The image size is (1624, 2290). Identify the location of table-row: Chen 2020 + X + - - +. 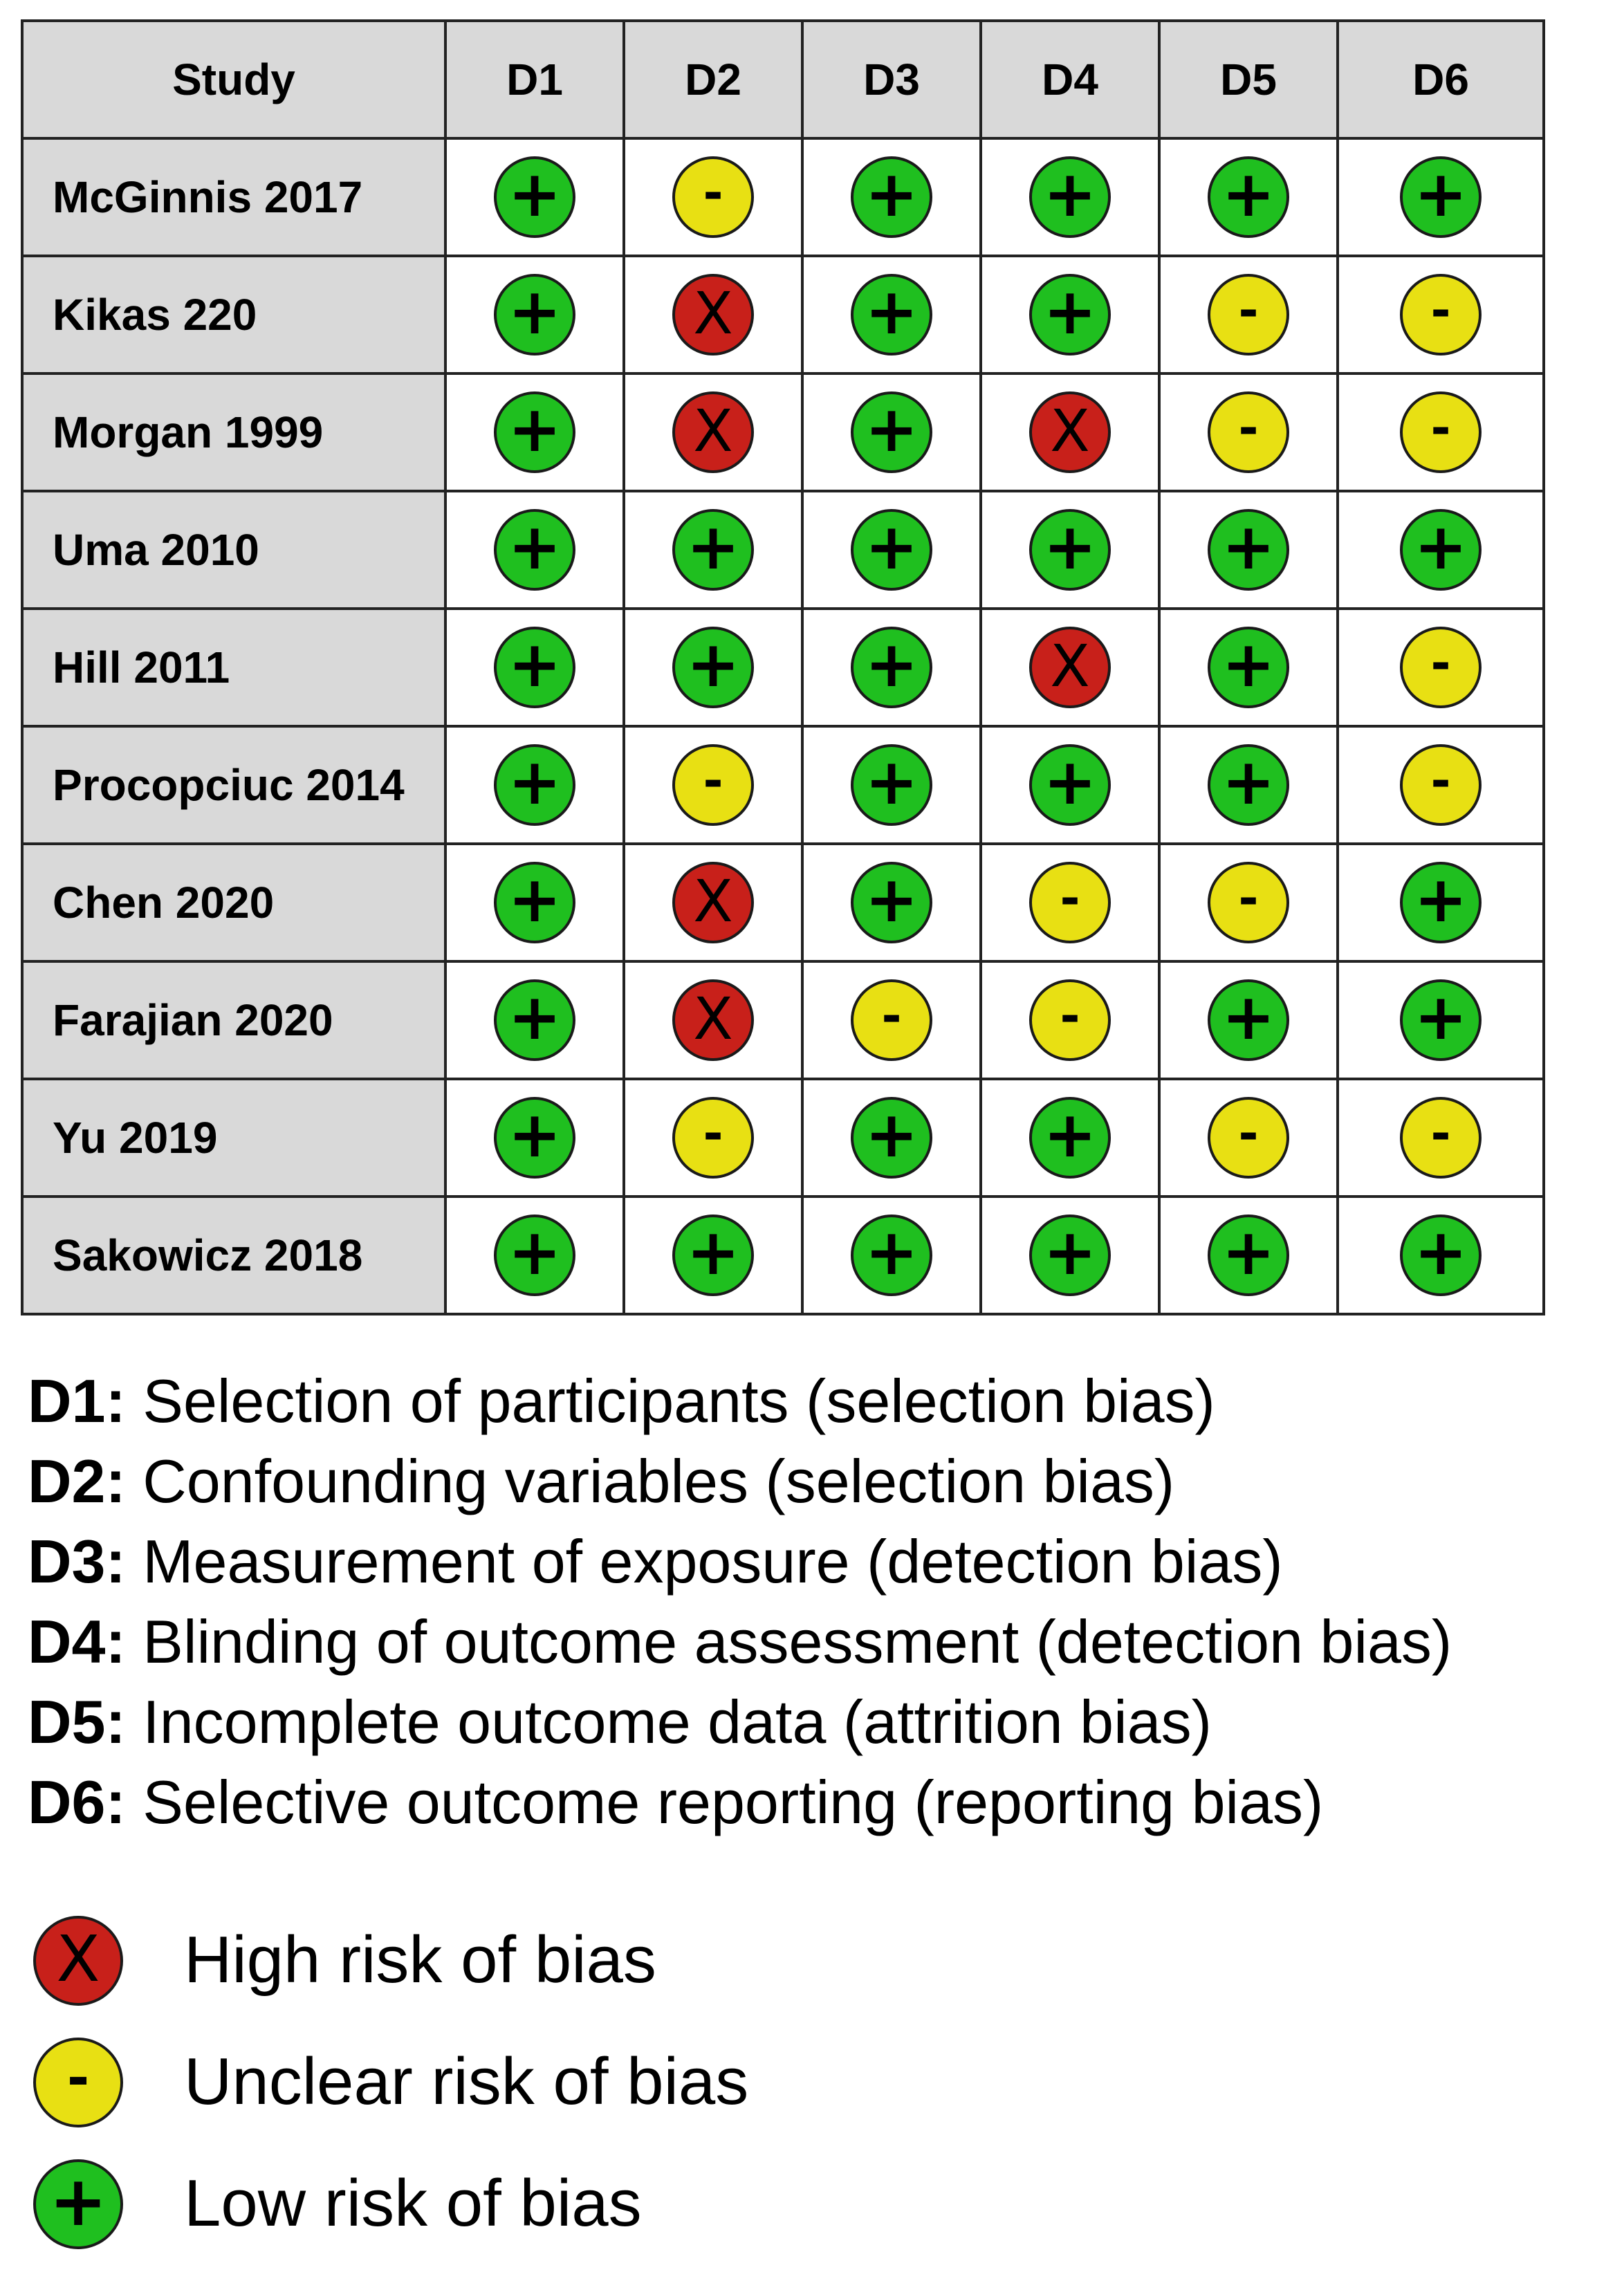
(783, 902).